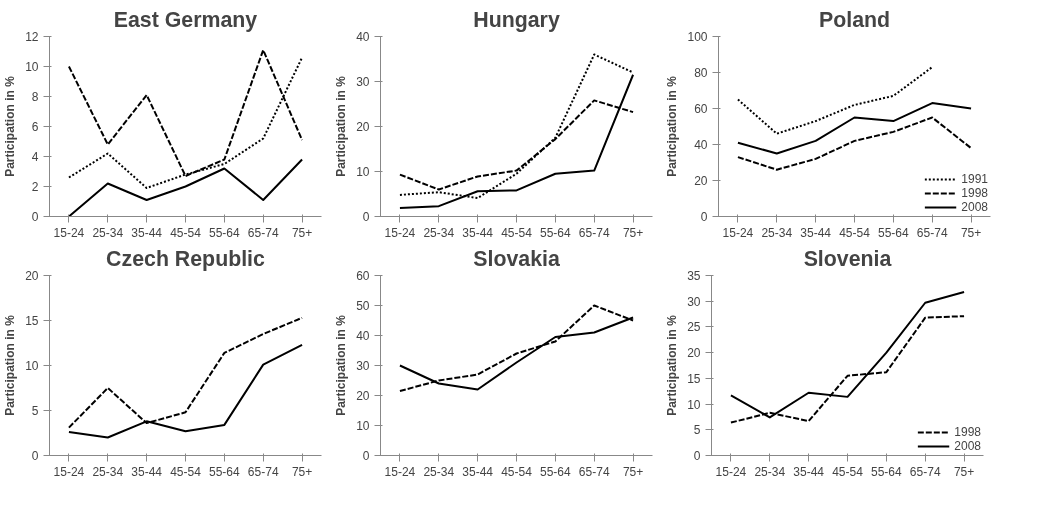 The width and height of the screenshot is (1059, 508). Describe the element at coordinates (186, 258) in the screenshot. I see `chart-title: Czech Republic` at that location.